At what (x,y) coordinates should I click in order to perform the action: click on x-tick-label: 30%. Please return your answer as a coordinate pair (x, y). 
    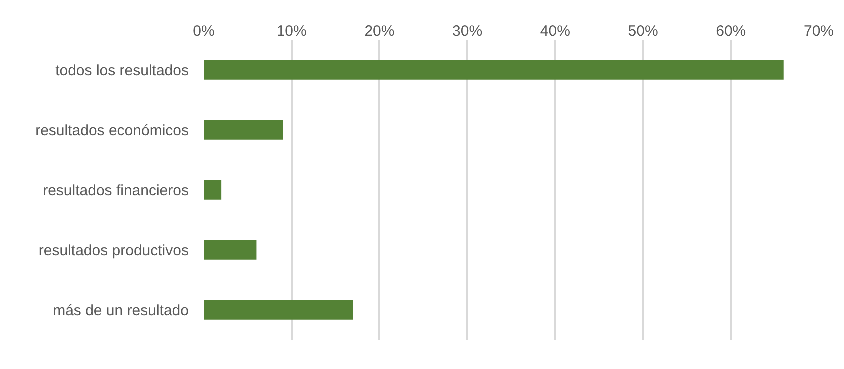
    Looking at the image, I should click on (467, 31).